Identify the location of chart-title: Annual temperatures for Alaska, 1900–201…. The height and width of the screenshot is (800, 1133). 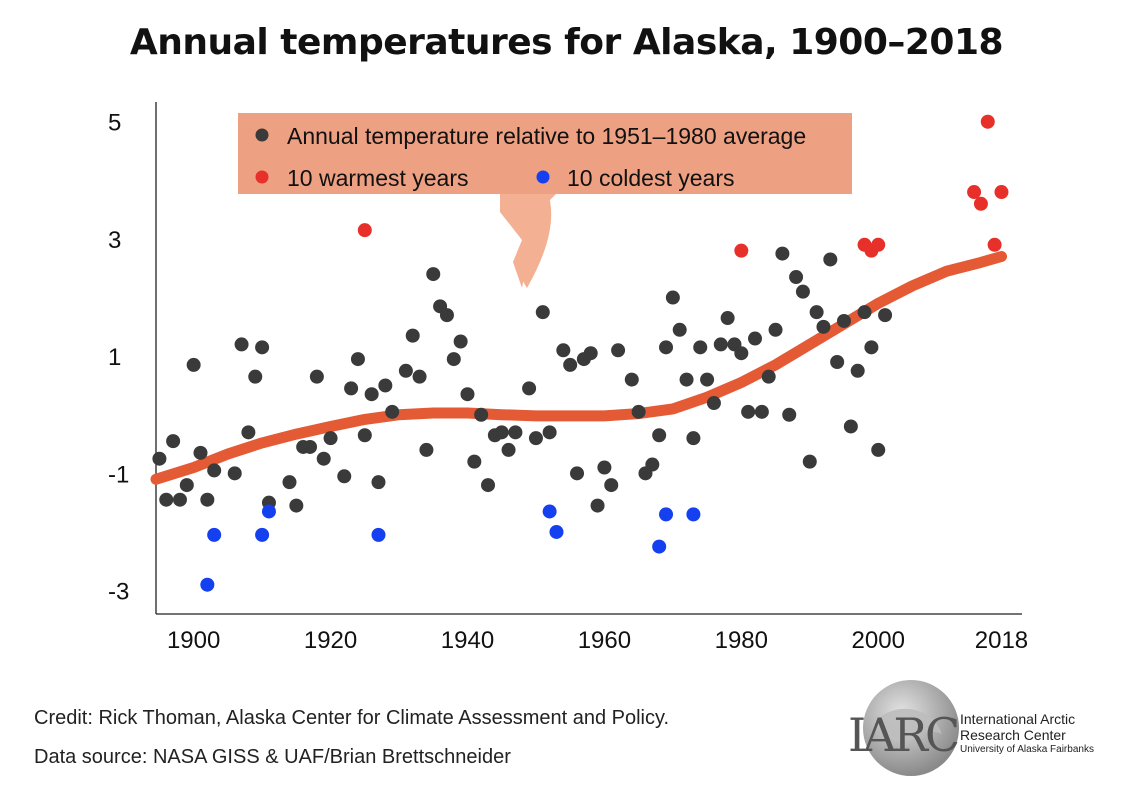
(566, 42).